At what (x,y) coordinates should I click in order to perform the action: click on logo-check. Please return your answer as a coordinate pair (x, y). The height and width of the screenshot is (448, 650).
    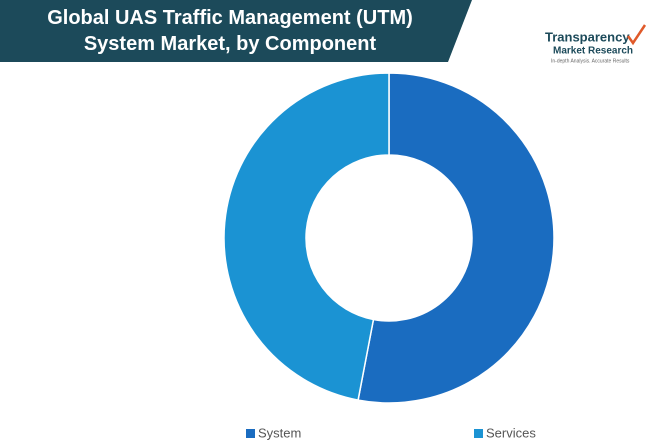
    Looking at the image, I should click on (636, 35).